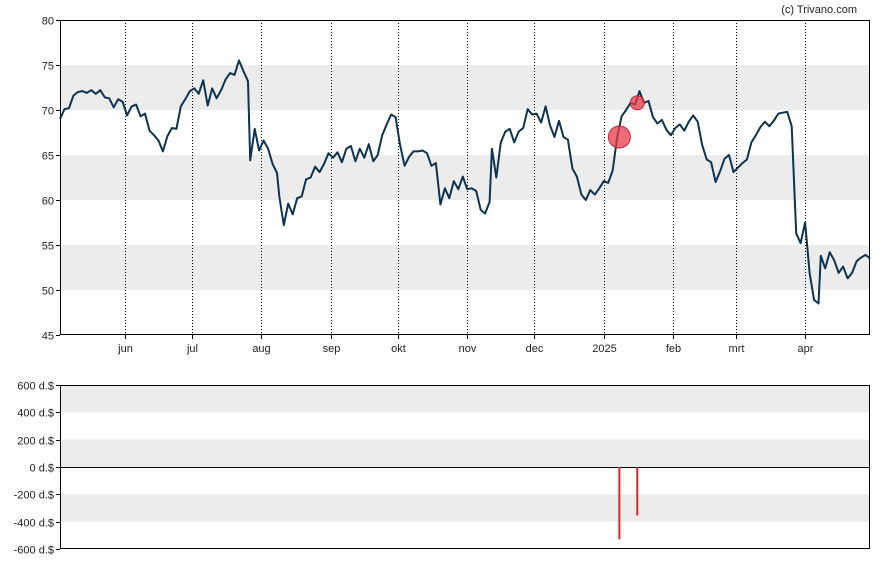  What do you see at coordinates (48, 202) in the screenshot?
I see `y-tick-label: 60` at bounding box center [48, 202].